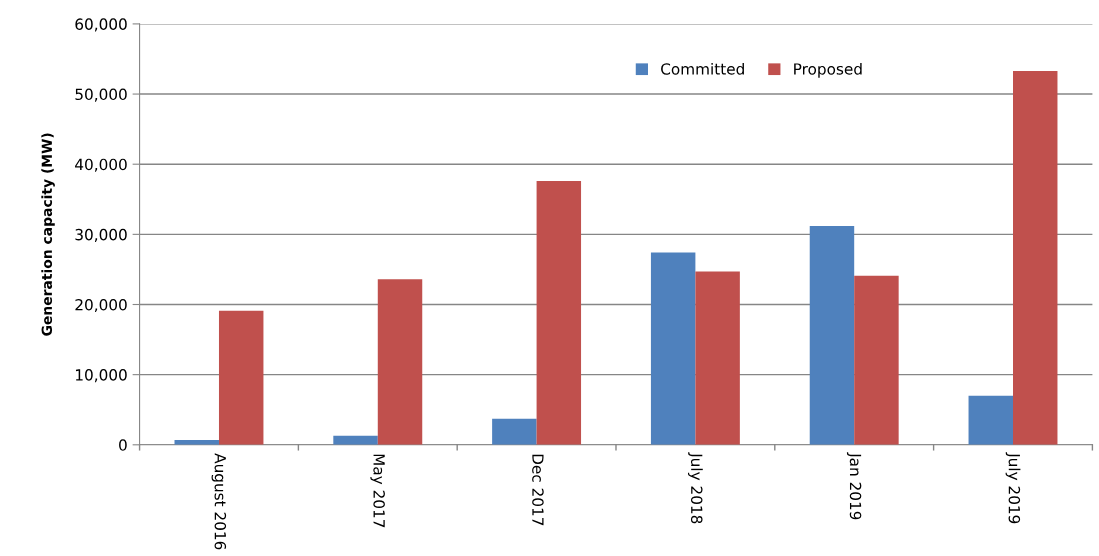  I want to click on y-tick-label: 10,000, so click(101, 376).